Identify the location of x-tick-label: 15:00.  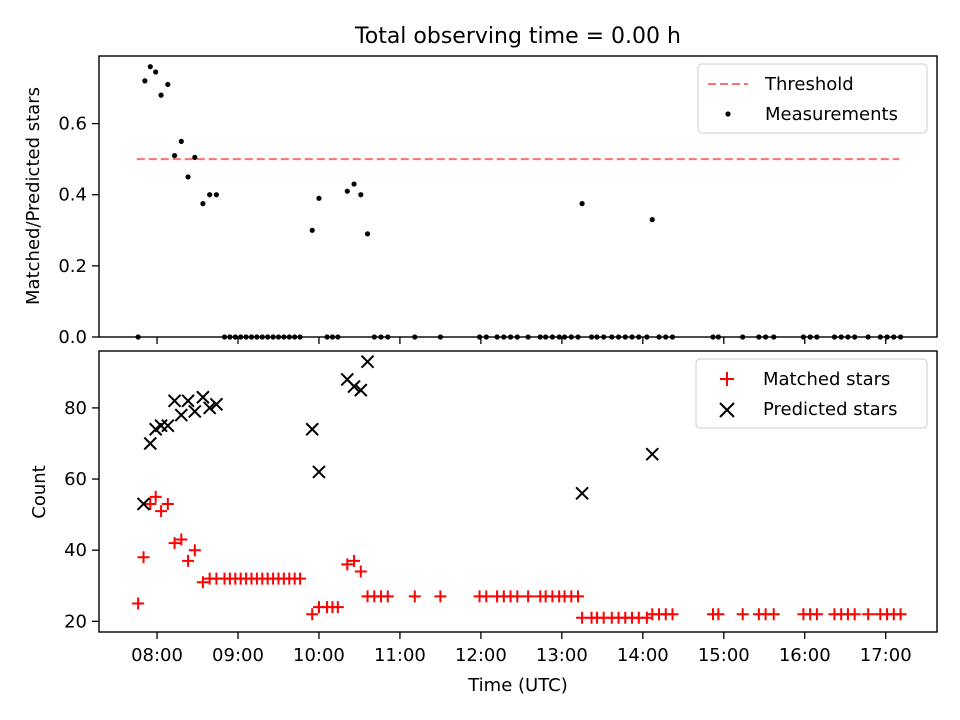
(724, 655).